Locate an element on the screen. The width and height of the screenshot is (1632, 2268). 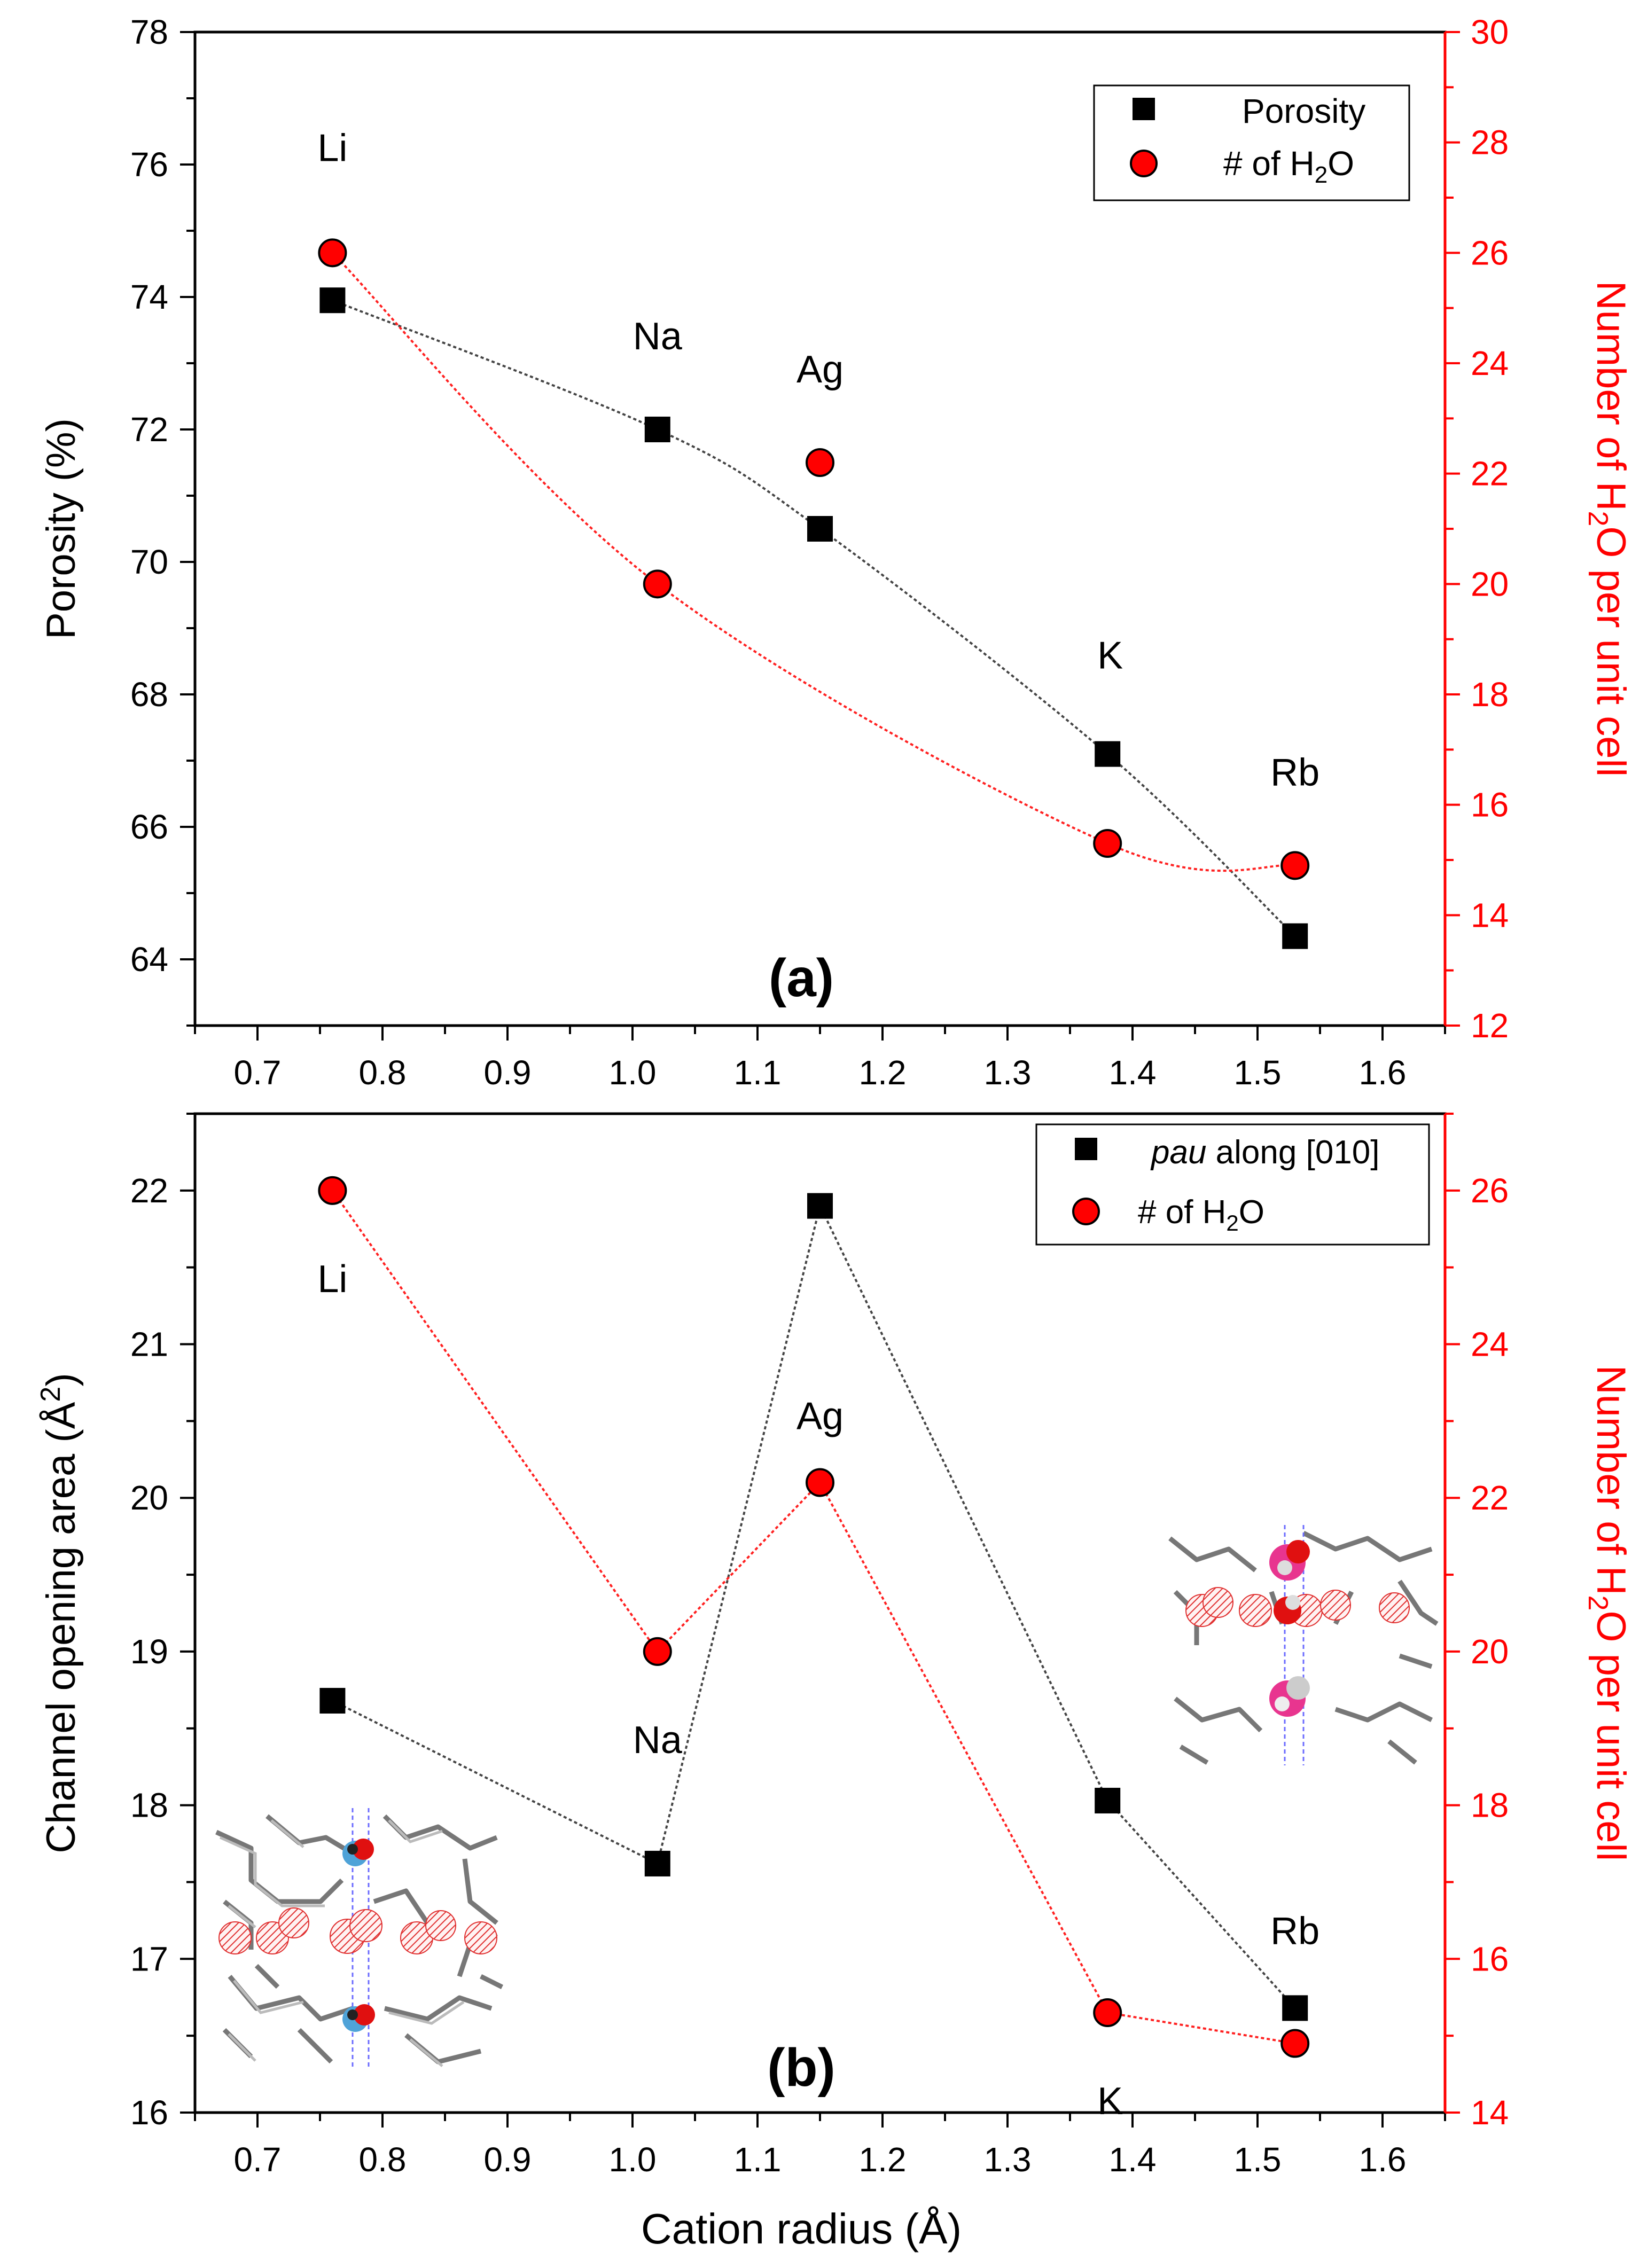
panel-a-left-axis-title: Porosity (%) is located at coordinates (61, 528).